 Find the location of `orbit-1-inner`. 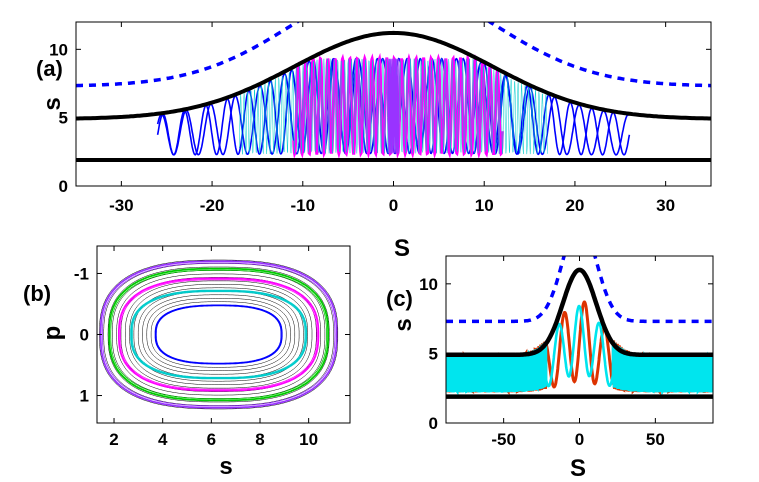

orbit-1-inner is located at coordinates (218, 334).